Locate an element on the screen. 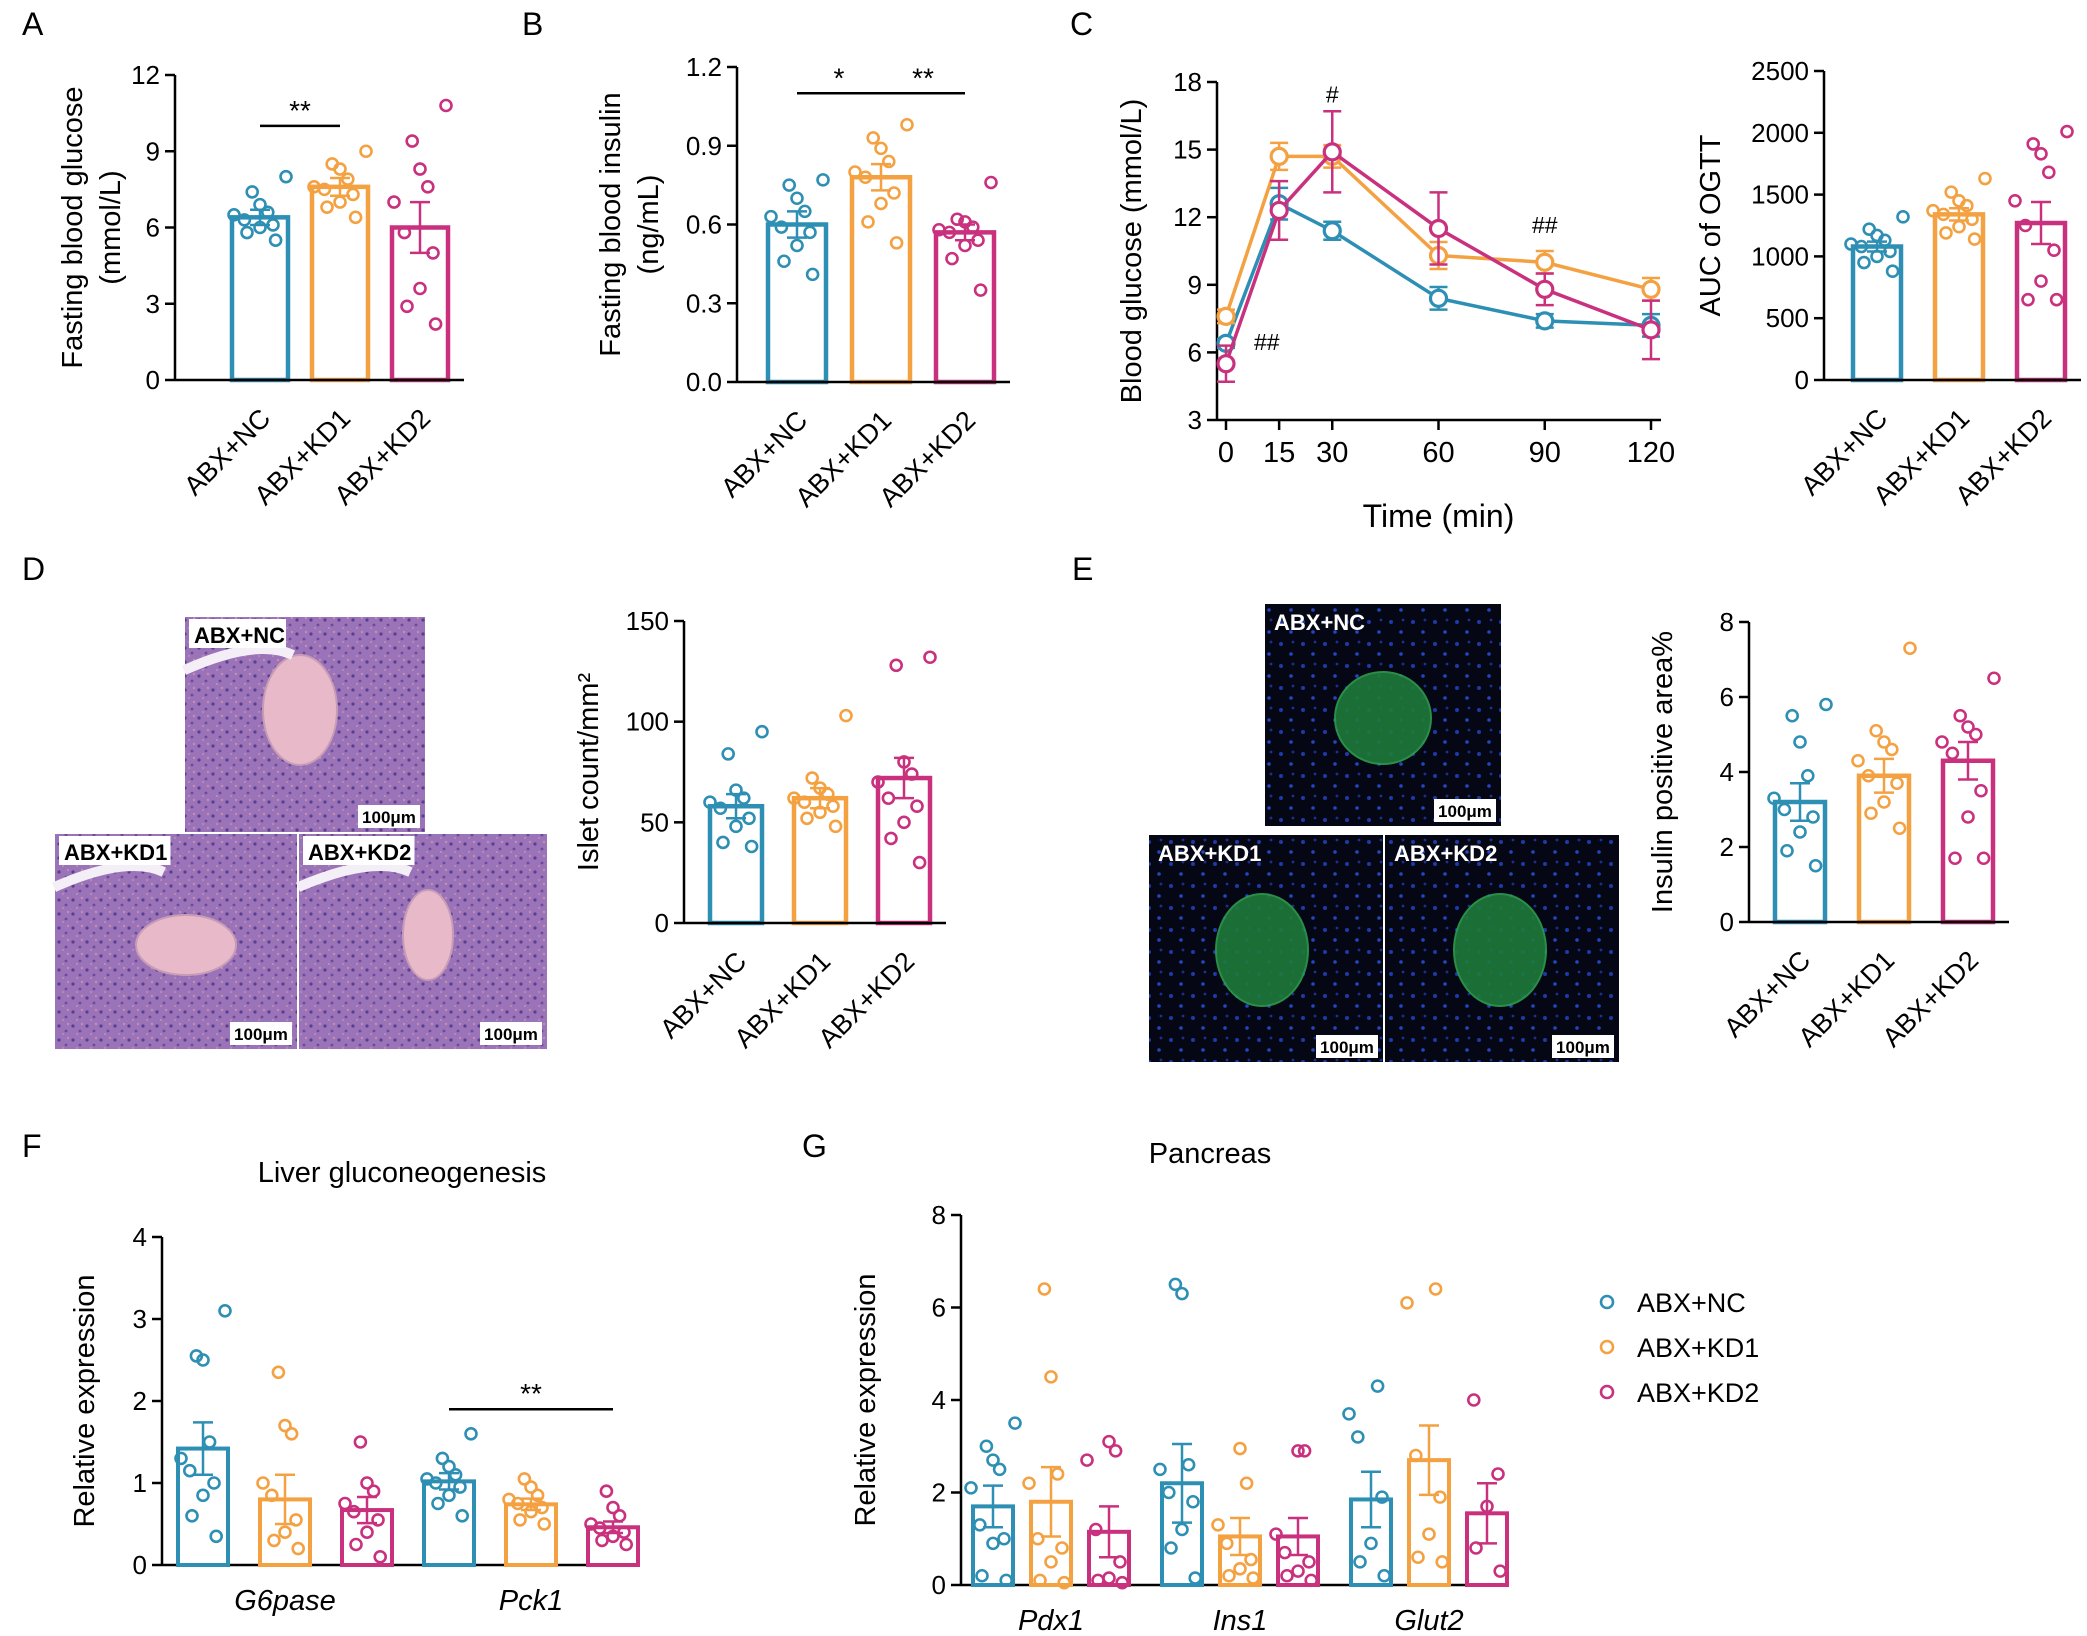 This screenshot has height=1636, width=2087. x-tick-label: 15 is located at coordinates (1279, 453).